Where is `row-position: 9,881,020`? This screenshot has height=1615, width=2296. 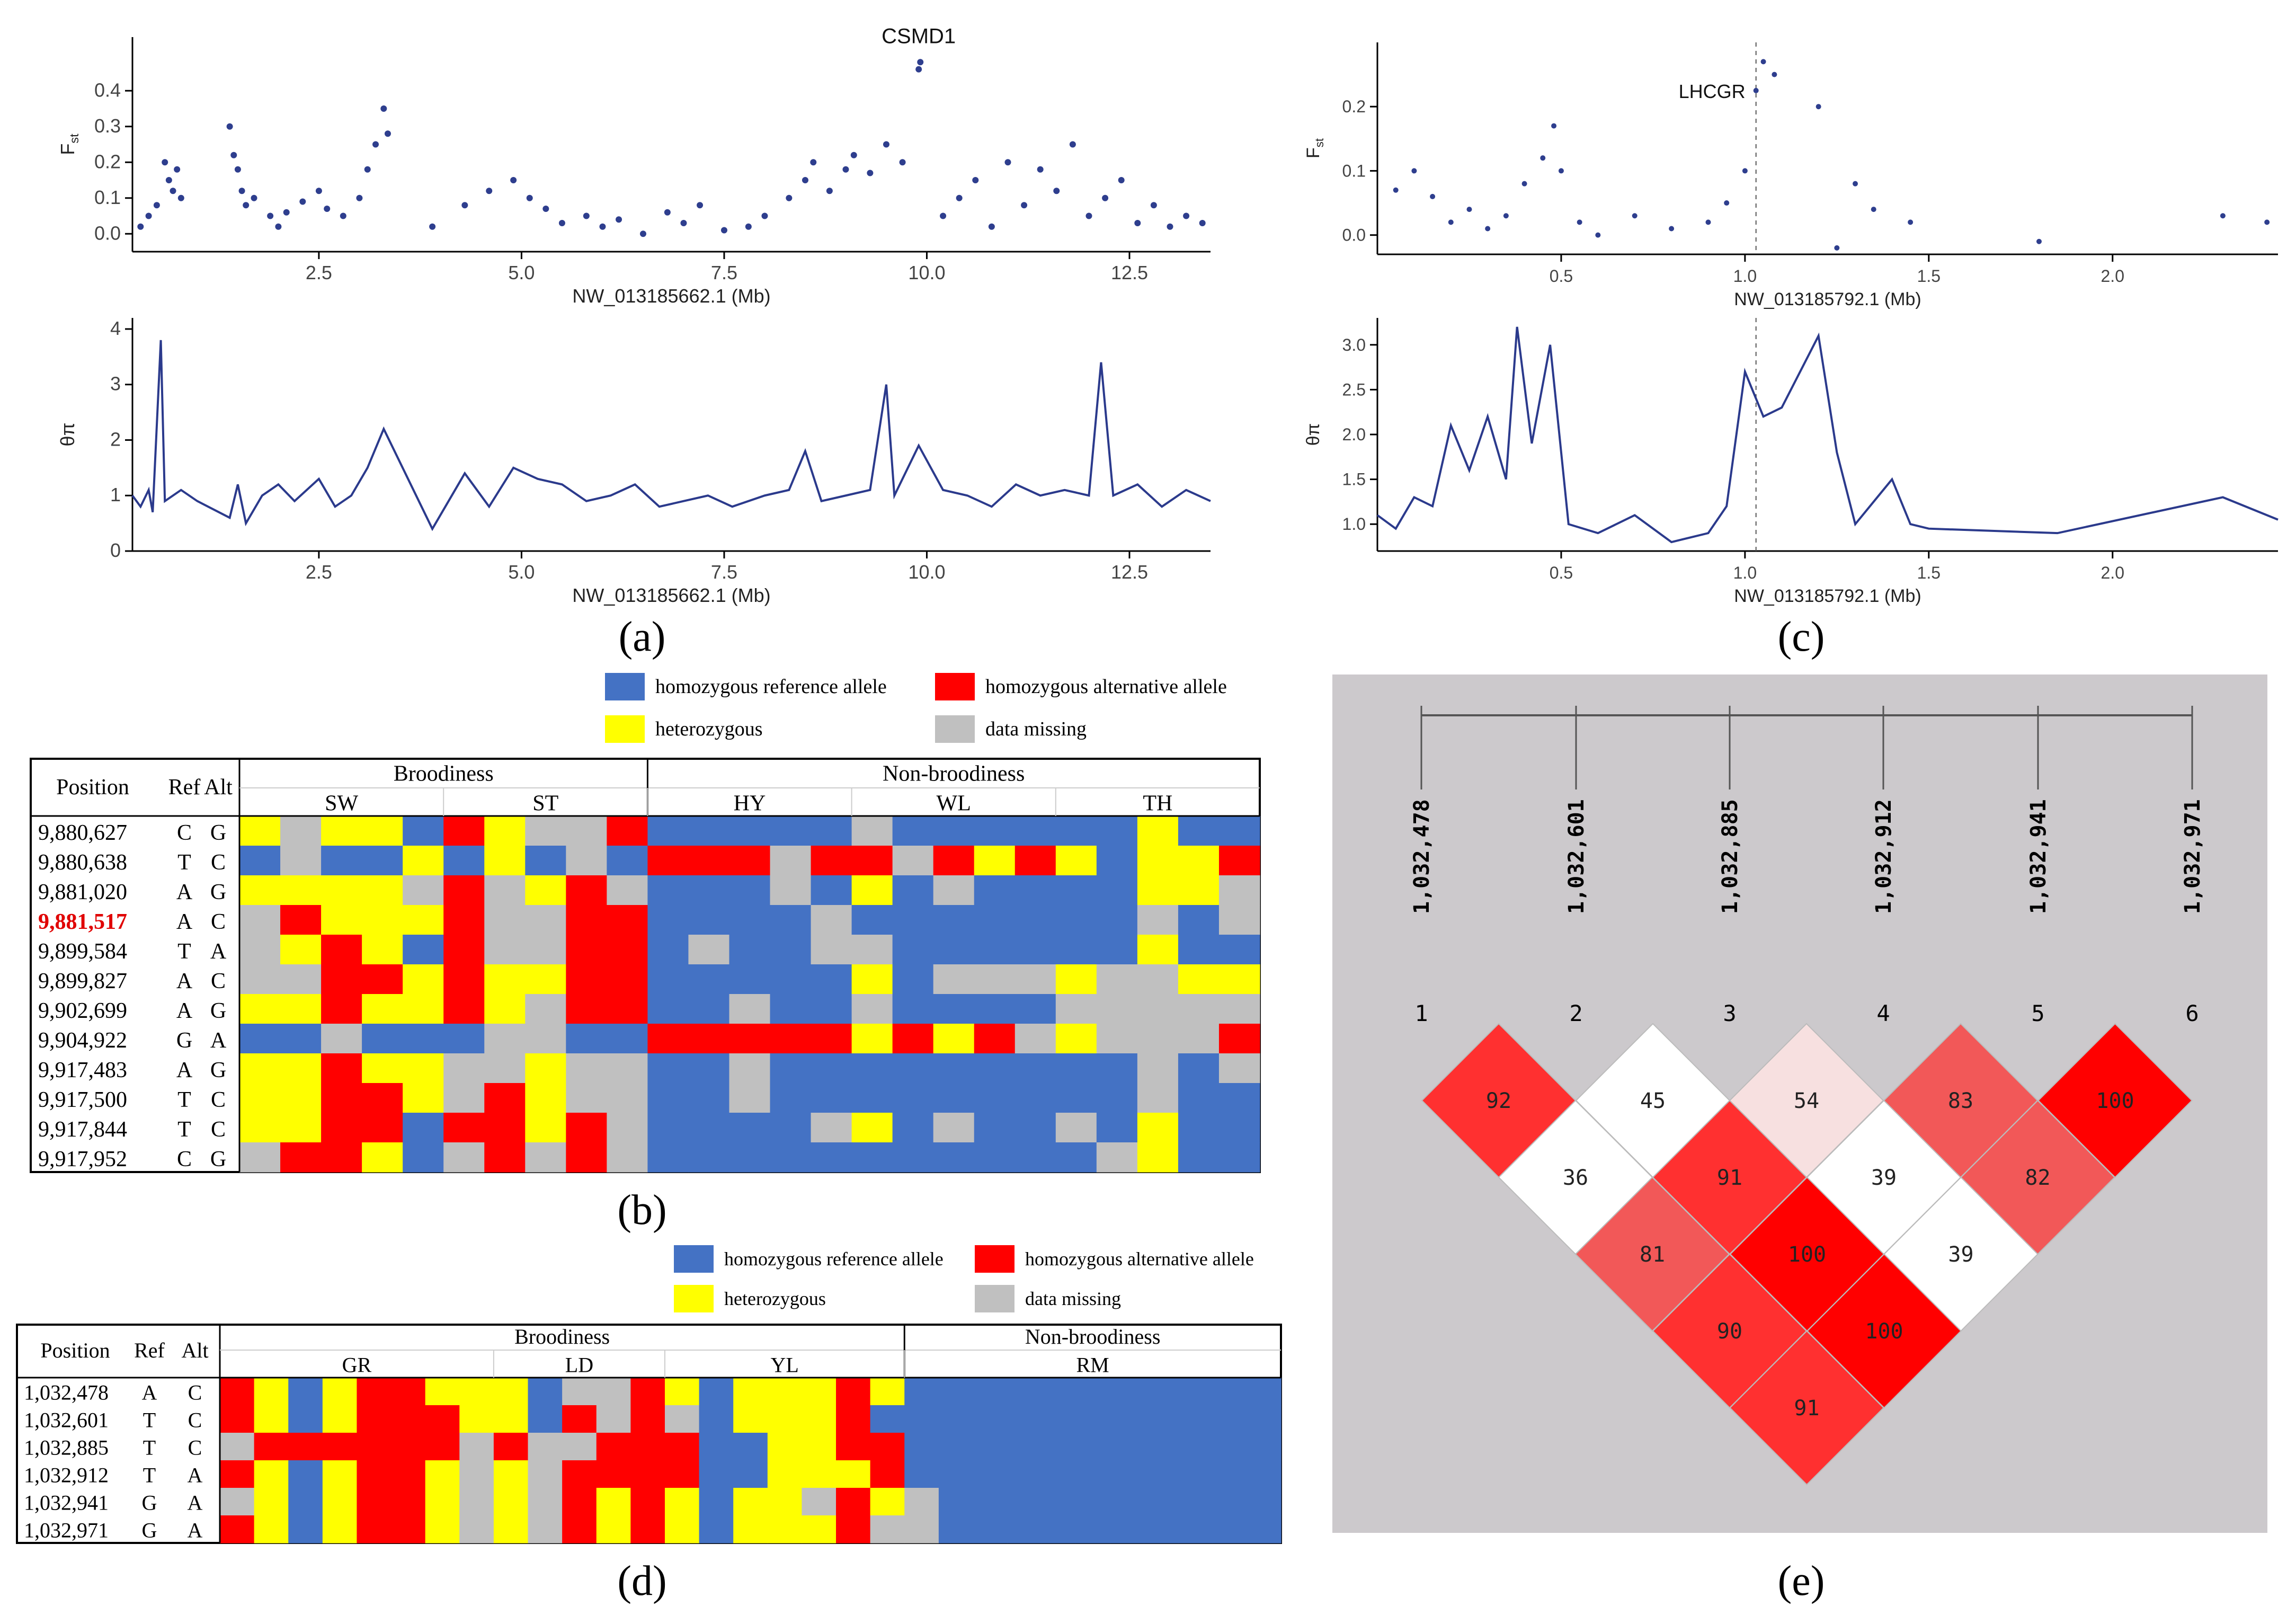 row-position: 9,881,020 is located at coordinates (82, 892).